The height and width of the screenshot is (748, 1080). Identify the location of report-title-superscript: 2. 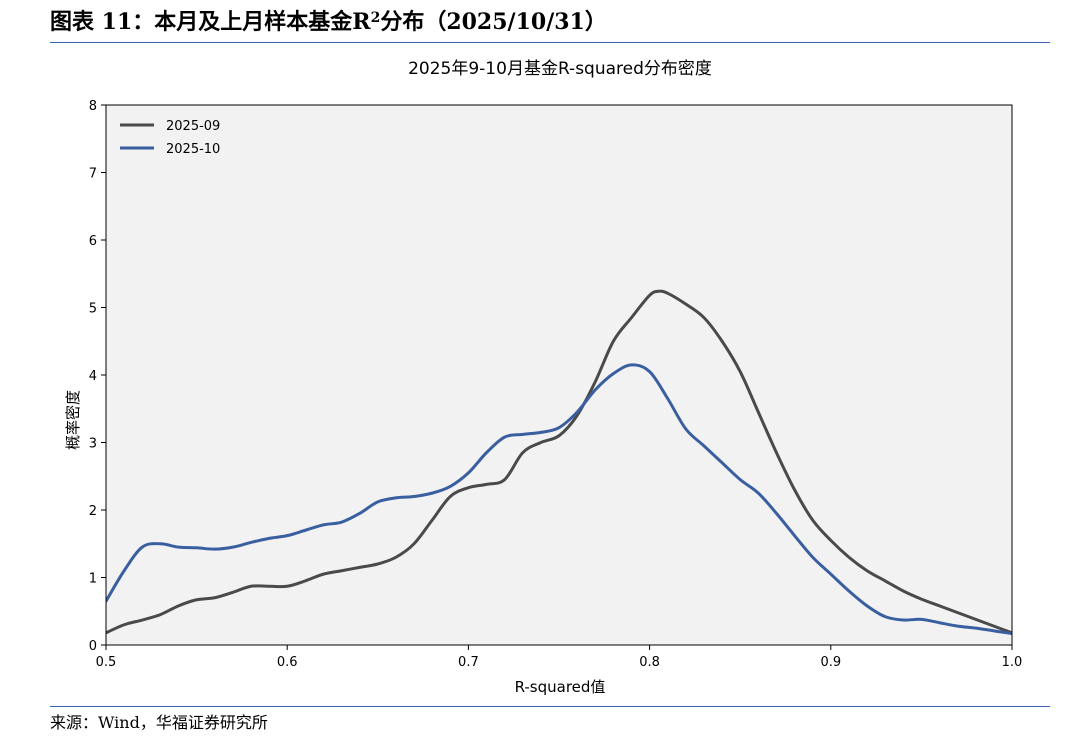
(375, 18).